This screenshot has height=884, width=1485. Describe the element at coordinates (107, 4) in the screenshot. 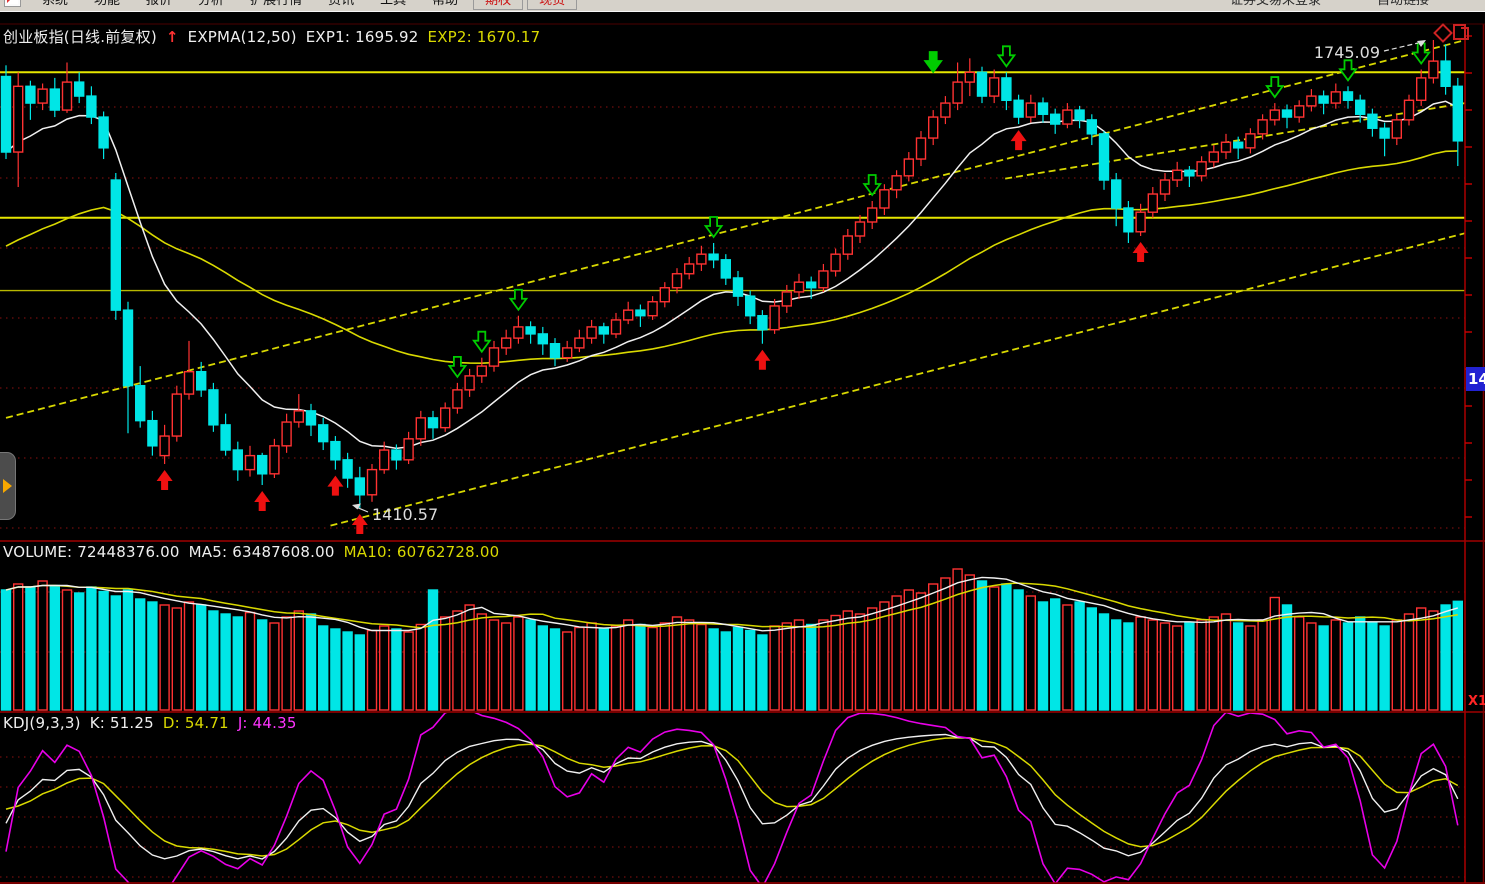

I see `menu-item-2: 功能` at that location.